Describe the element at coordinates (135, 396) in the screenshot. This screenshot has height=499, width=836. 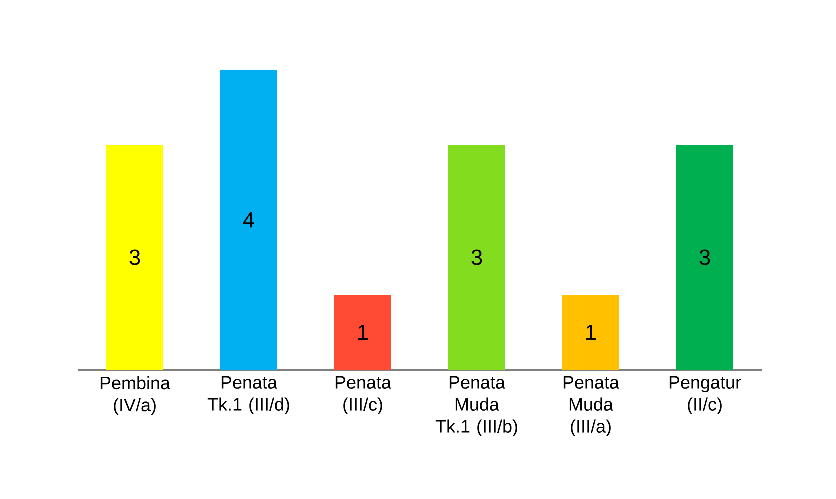
I see `x-tick-label: Pembina (IV/a)` at that location.